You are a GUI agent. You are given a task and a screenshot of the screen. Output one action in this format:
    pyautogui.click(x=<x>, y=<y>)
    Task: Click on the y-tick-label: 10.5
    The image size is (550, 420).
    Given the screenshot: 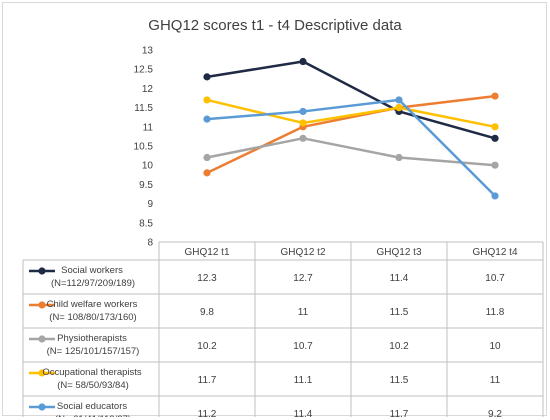 What is the action you would take?
    pyautogui.click(x=144, y=147)
    